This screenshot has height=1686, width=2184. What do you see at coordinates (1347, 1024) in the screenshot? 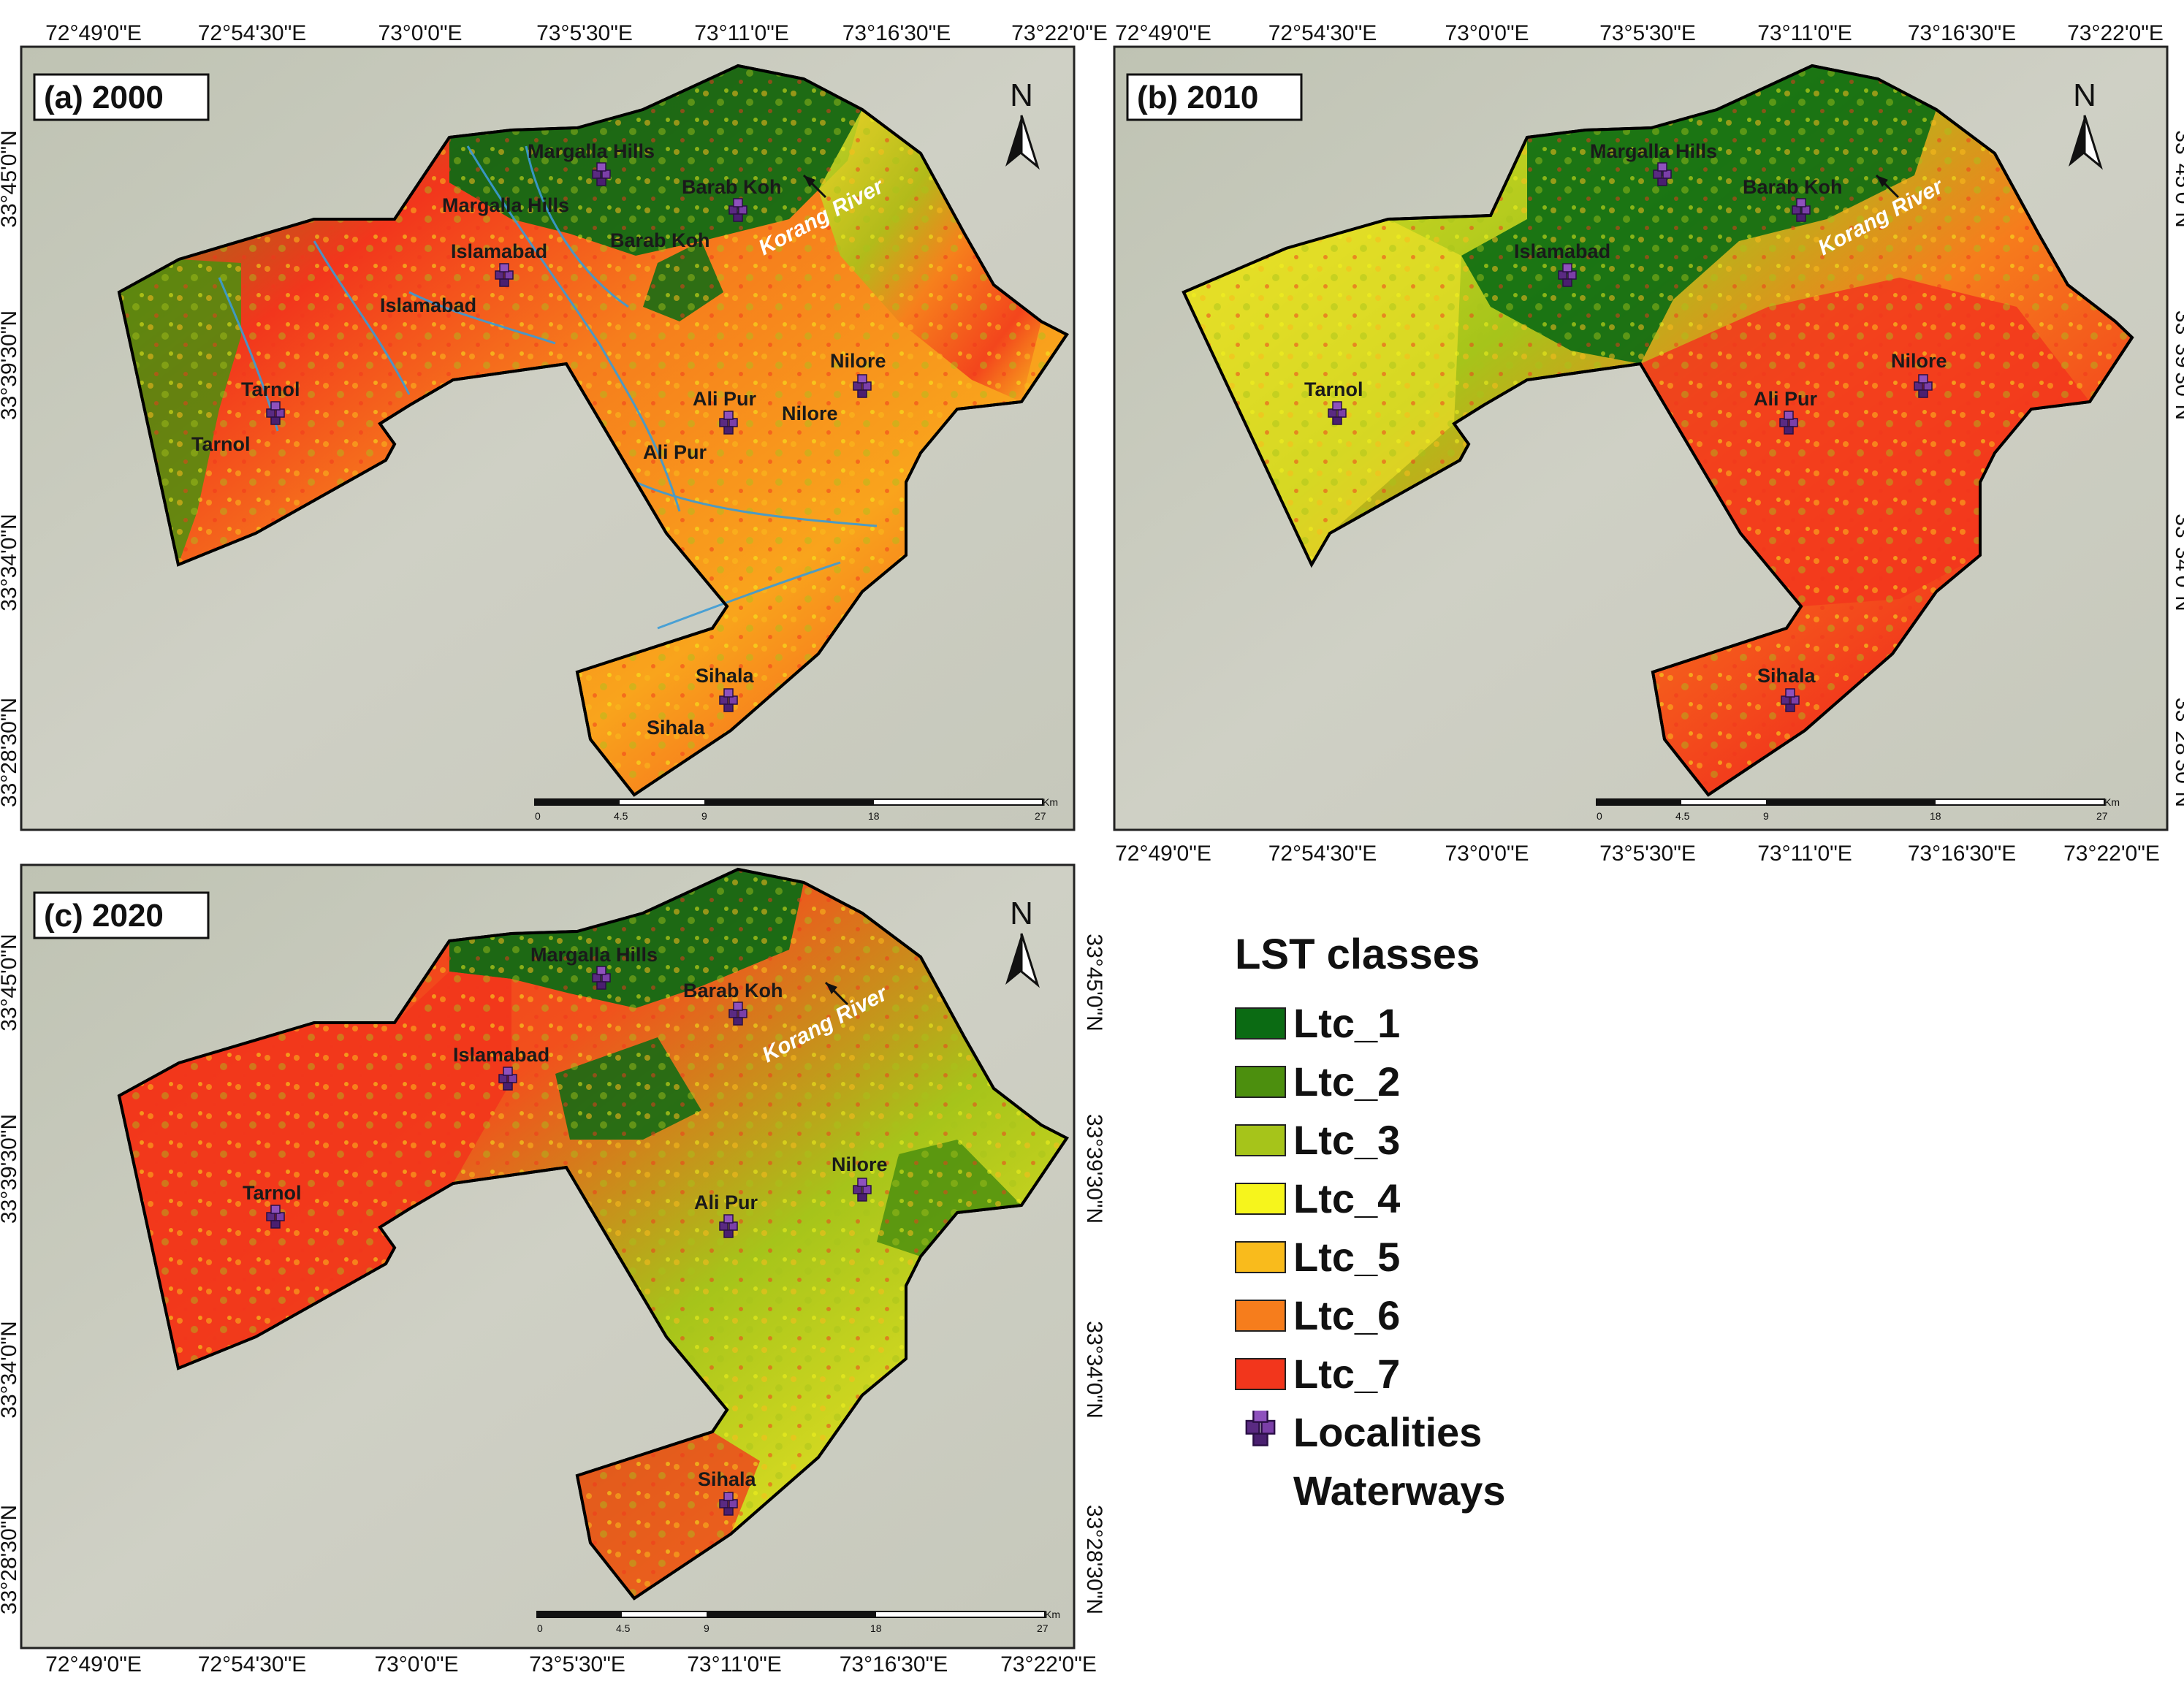
I see `legend-label: Ltc_1` at bounding box center [1347, 1024].